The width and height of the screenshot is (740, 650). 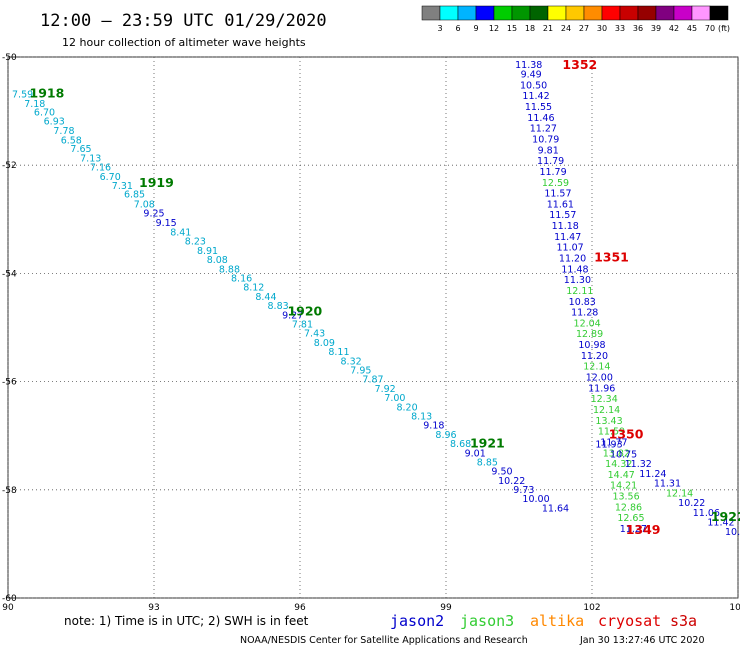 What do you see at coordinates (683, 621) in the screenshot?
I see `legend-s3a: s3a` at bounding box center [683, 621].